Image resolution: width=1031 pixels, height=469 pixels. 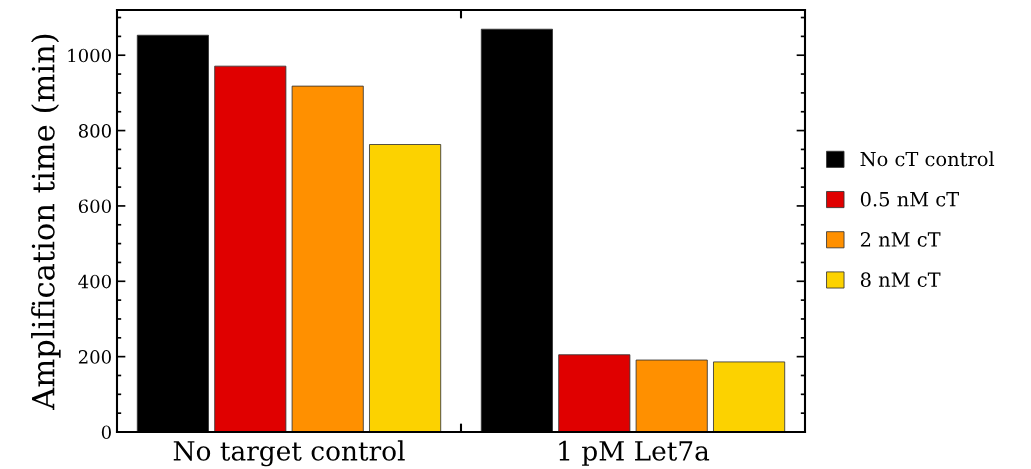 What do you see at coordinates (900, 239) in the screenshot?
I see `legend-label: 2 nM cT` at bounding box center [900, 239].